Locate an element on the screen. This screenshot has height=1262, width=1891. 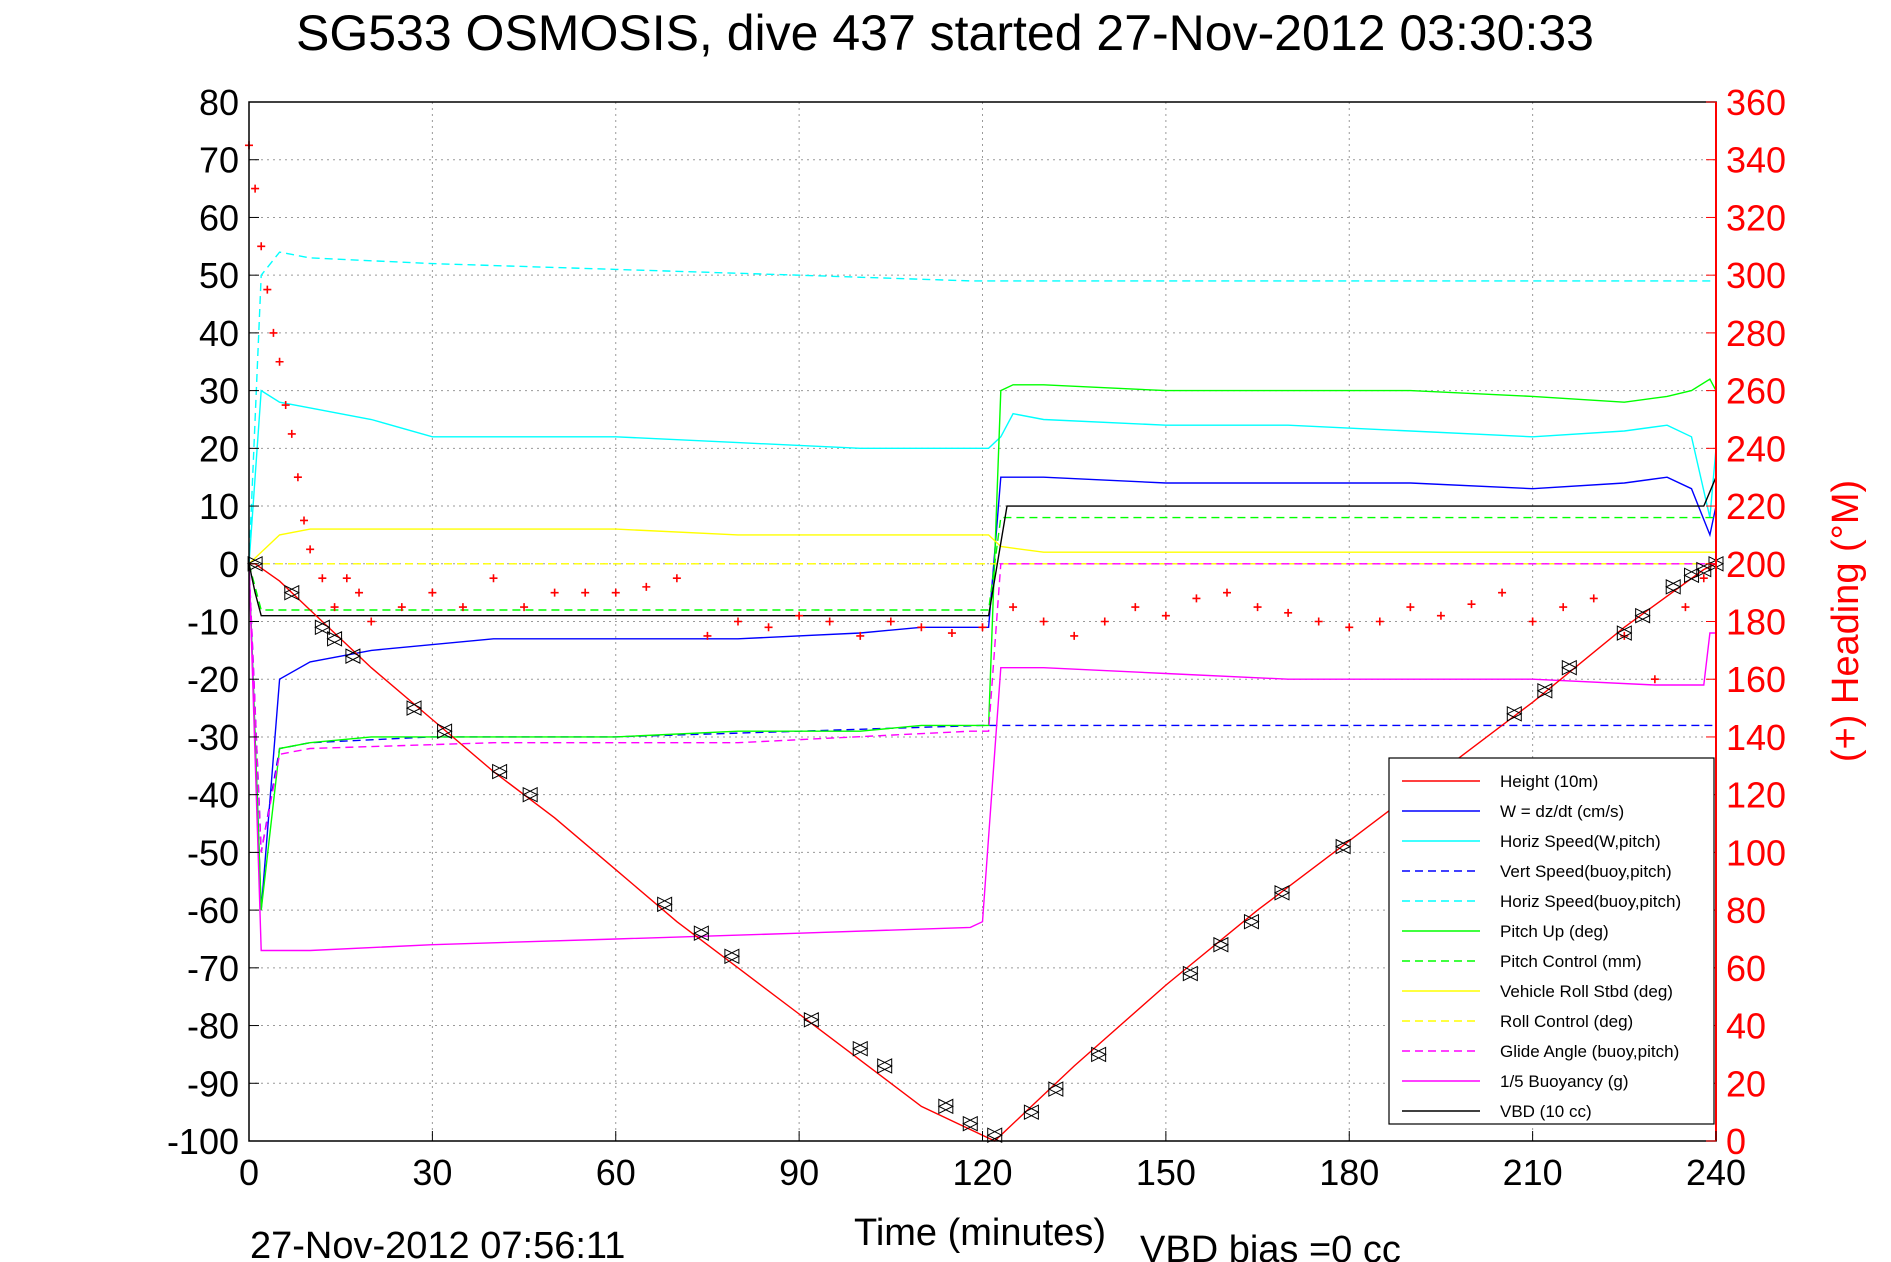
x-tick-label: 0 is located at coordinates (249, 1172).